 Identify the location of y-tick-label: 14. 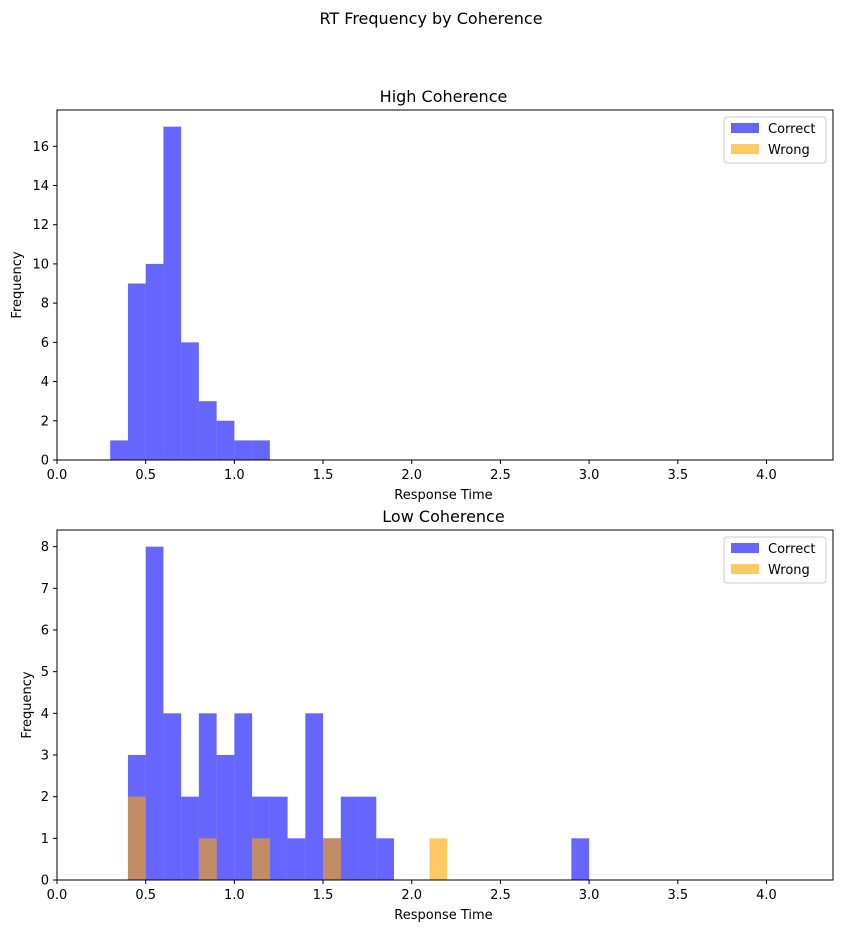
(40, 186).